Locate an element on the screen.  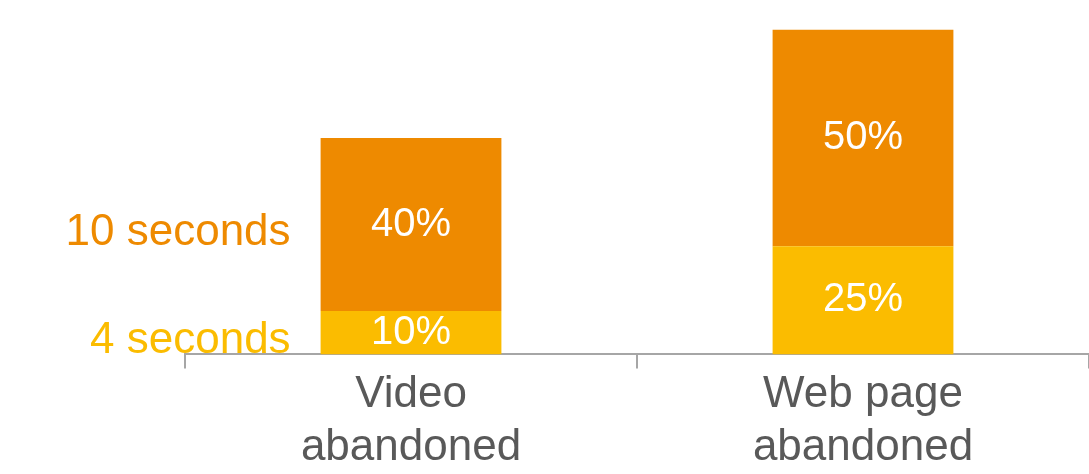
series-label: 10 seconds is located at coordinates (178, 229).